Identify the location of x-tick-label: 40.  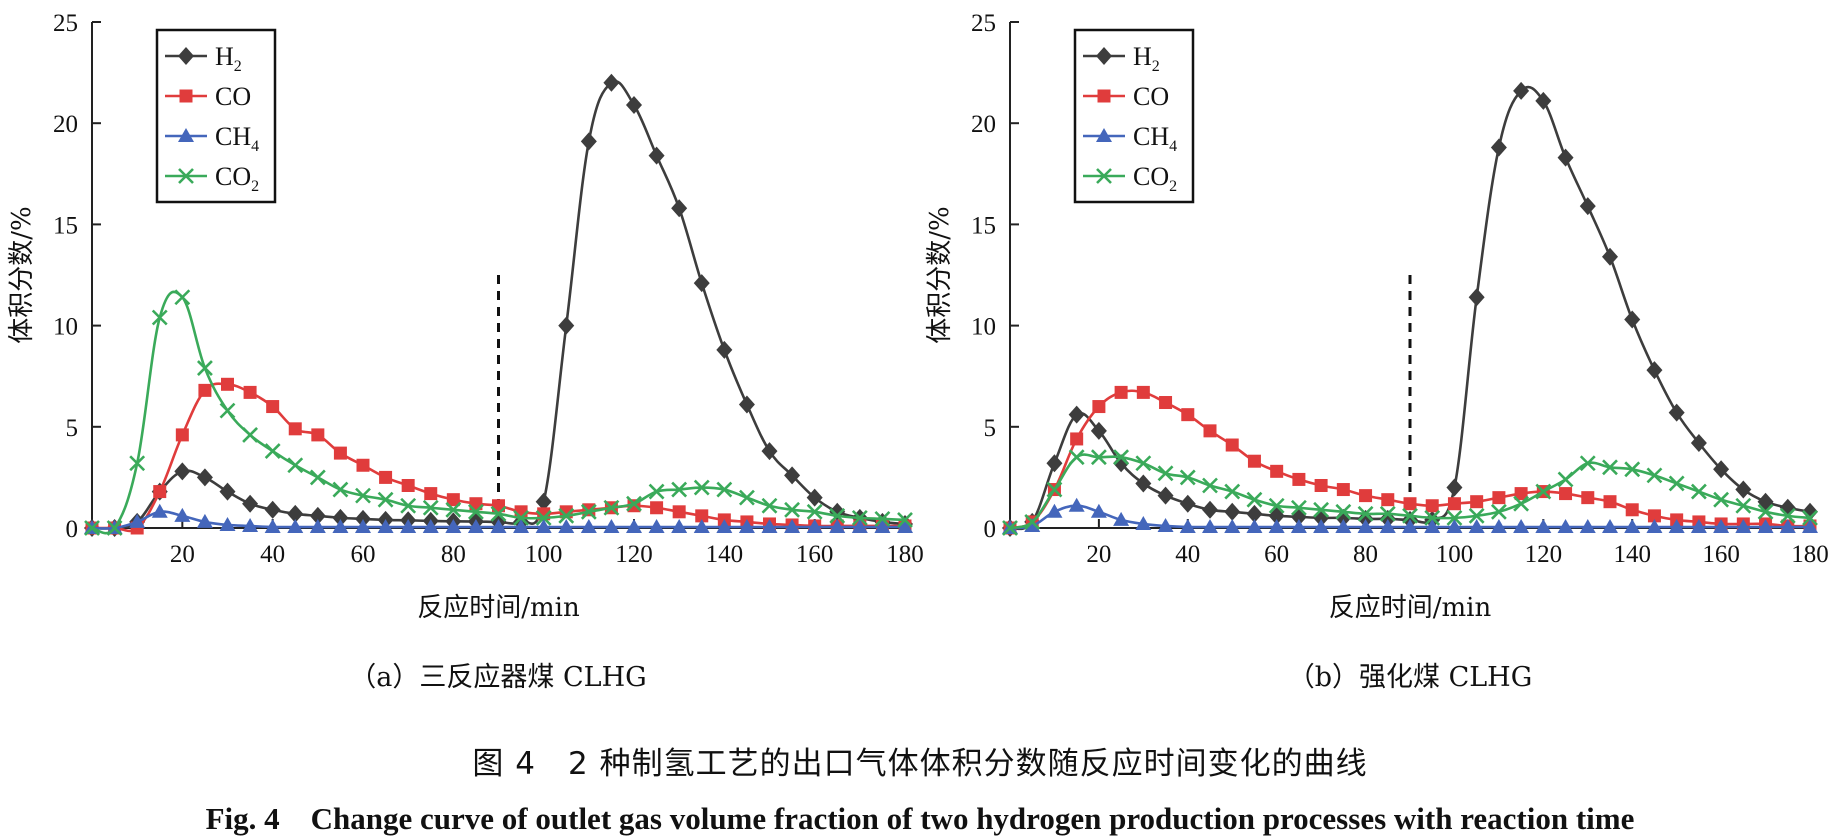
(1187, 554).